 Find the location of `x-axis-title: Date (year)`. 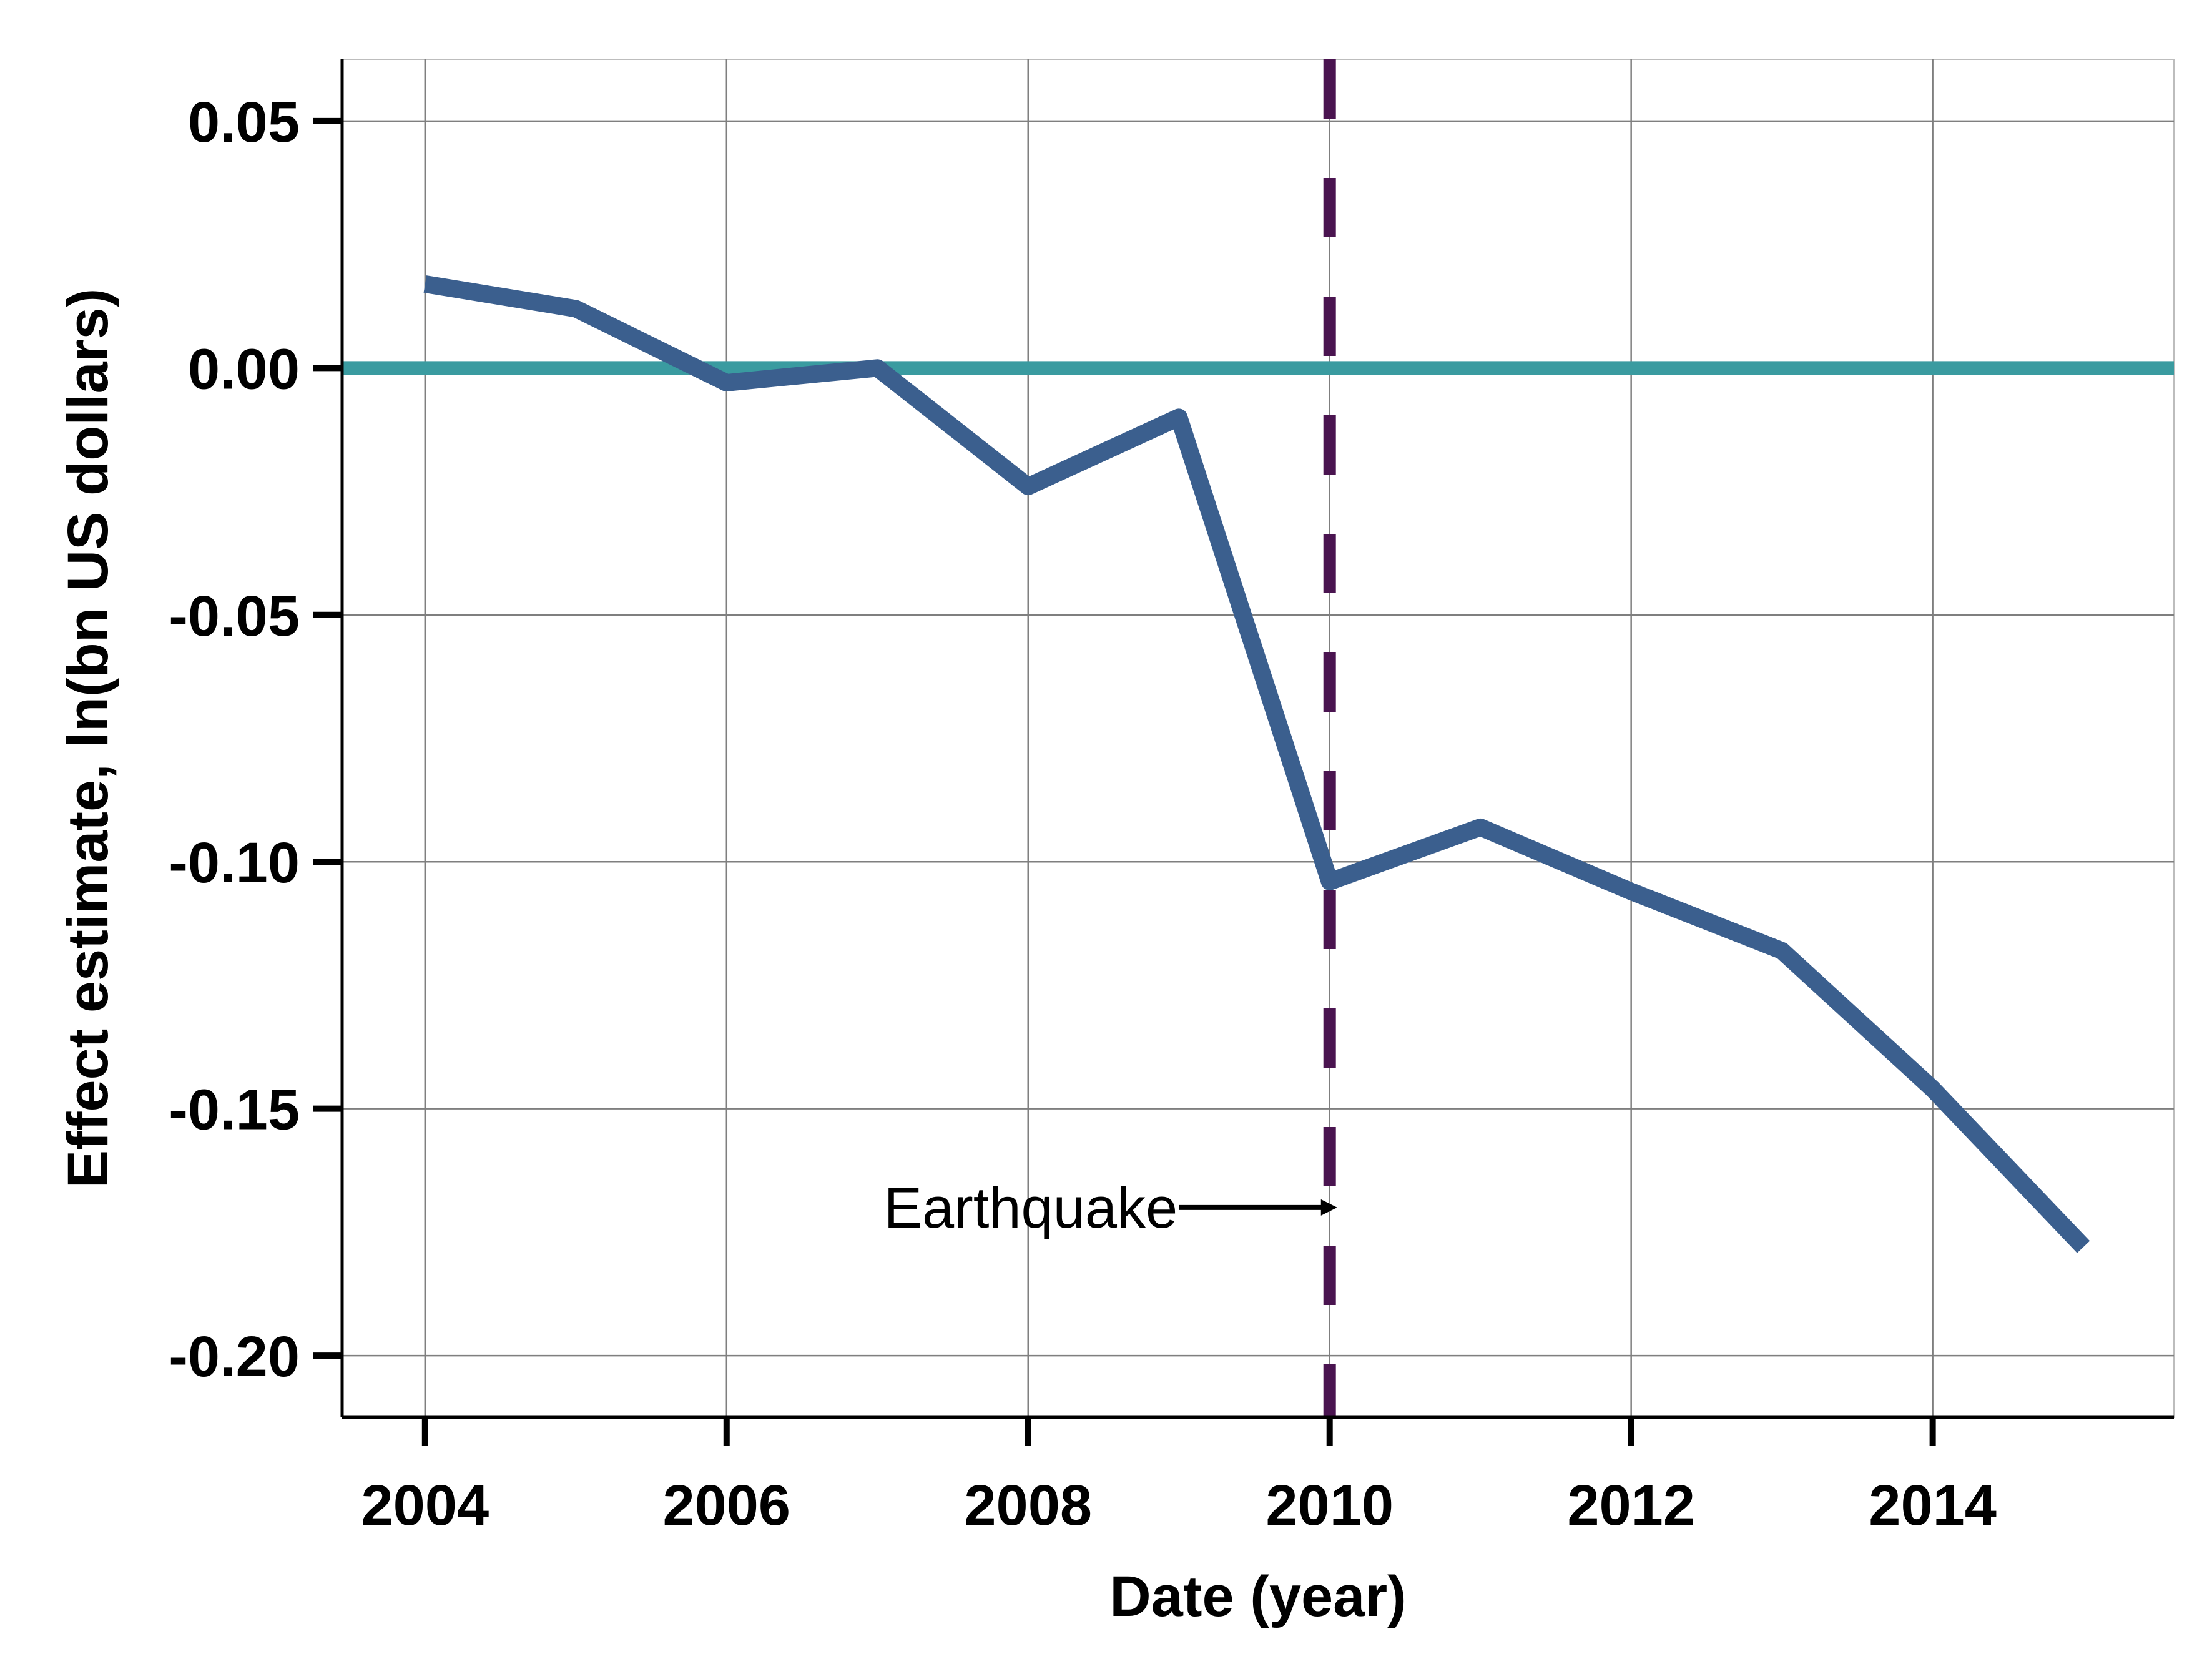

x-axis-title: Date (year) is located at coordinates (1258, 1596).